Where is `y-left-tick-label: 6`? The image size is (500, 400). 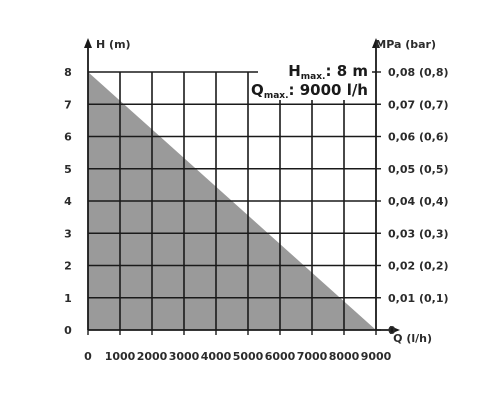
y-left-tick-label: 6 is located at coordinates (68, 137).